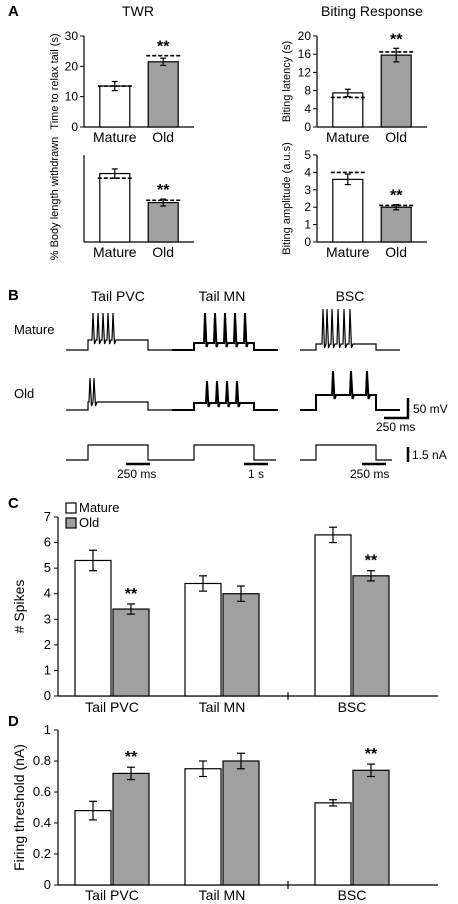  I want to click on biting-amplitude-a-u-s-category-label: Mature, so click(348, 252).